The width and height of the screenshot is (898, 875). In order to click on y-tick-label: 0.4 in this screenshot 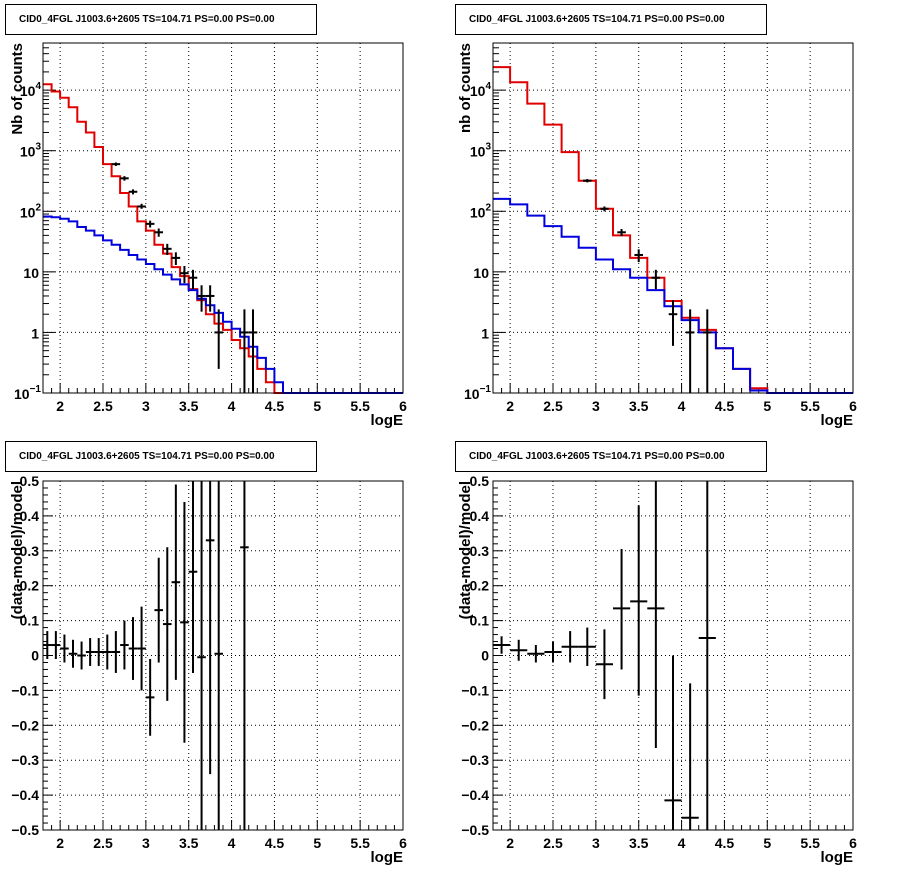, I will do `click(480, 516)`.